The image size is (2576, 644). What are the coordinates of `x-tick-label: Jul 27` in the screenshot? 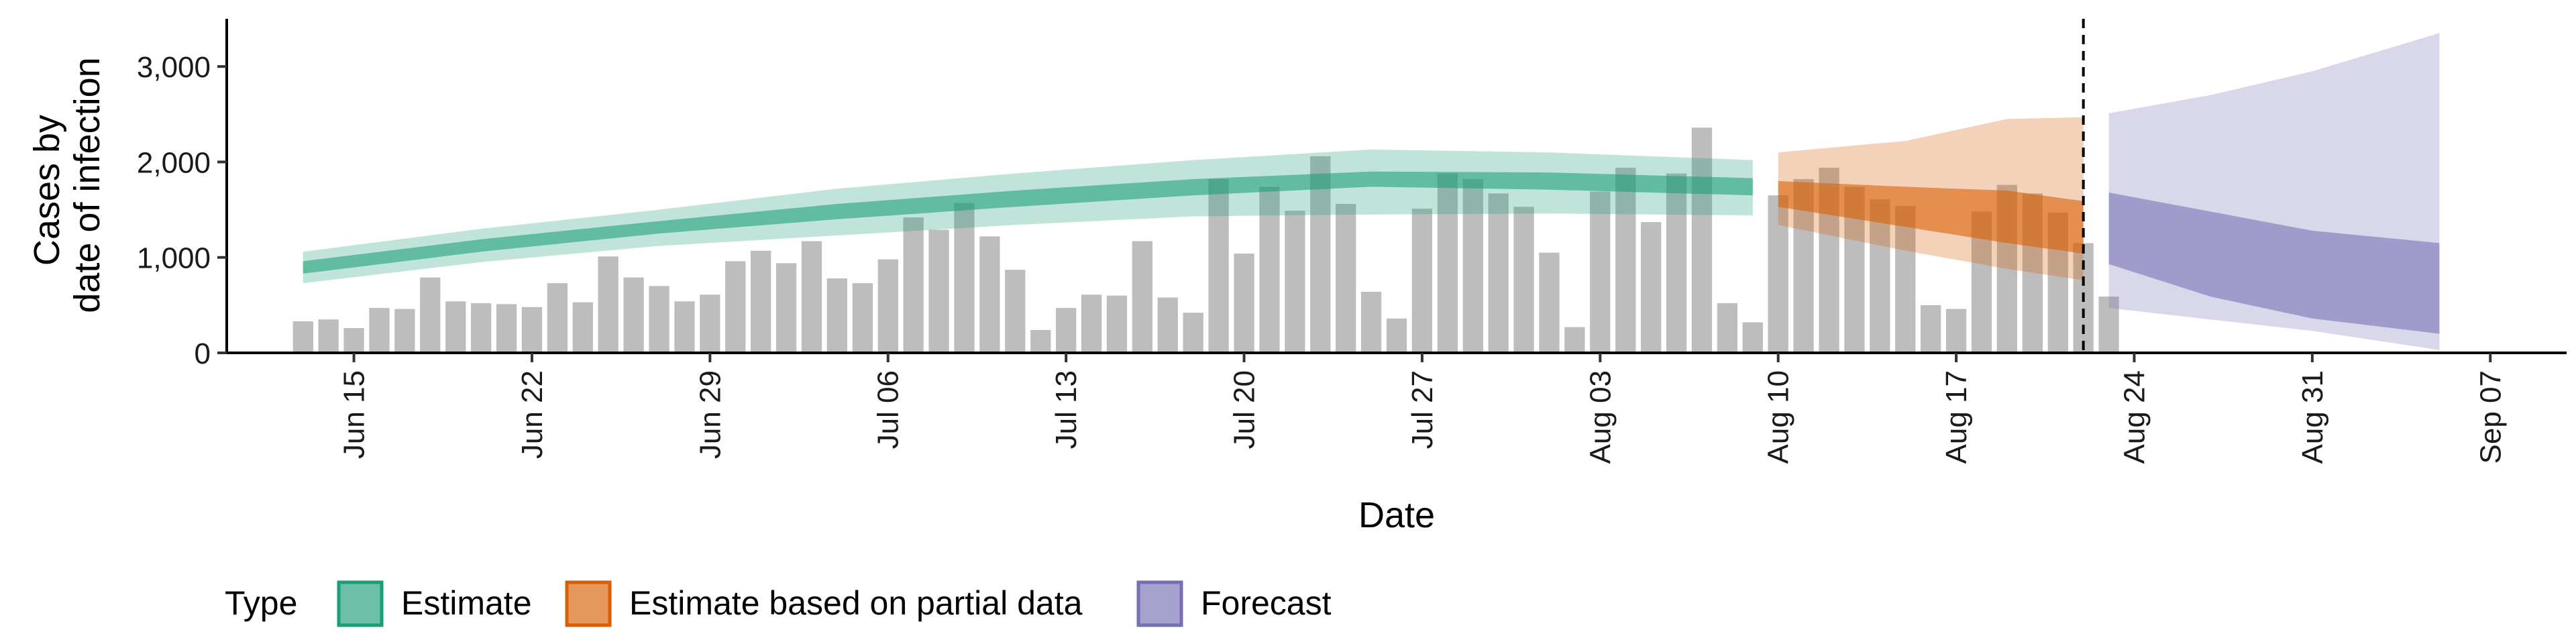 It's located at (1422, 409).